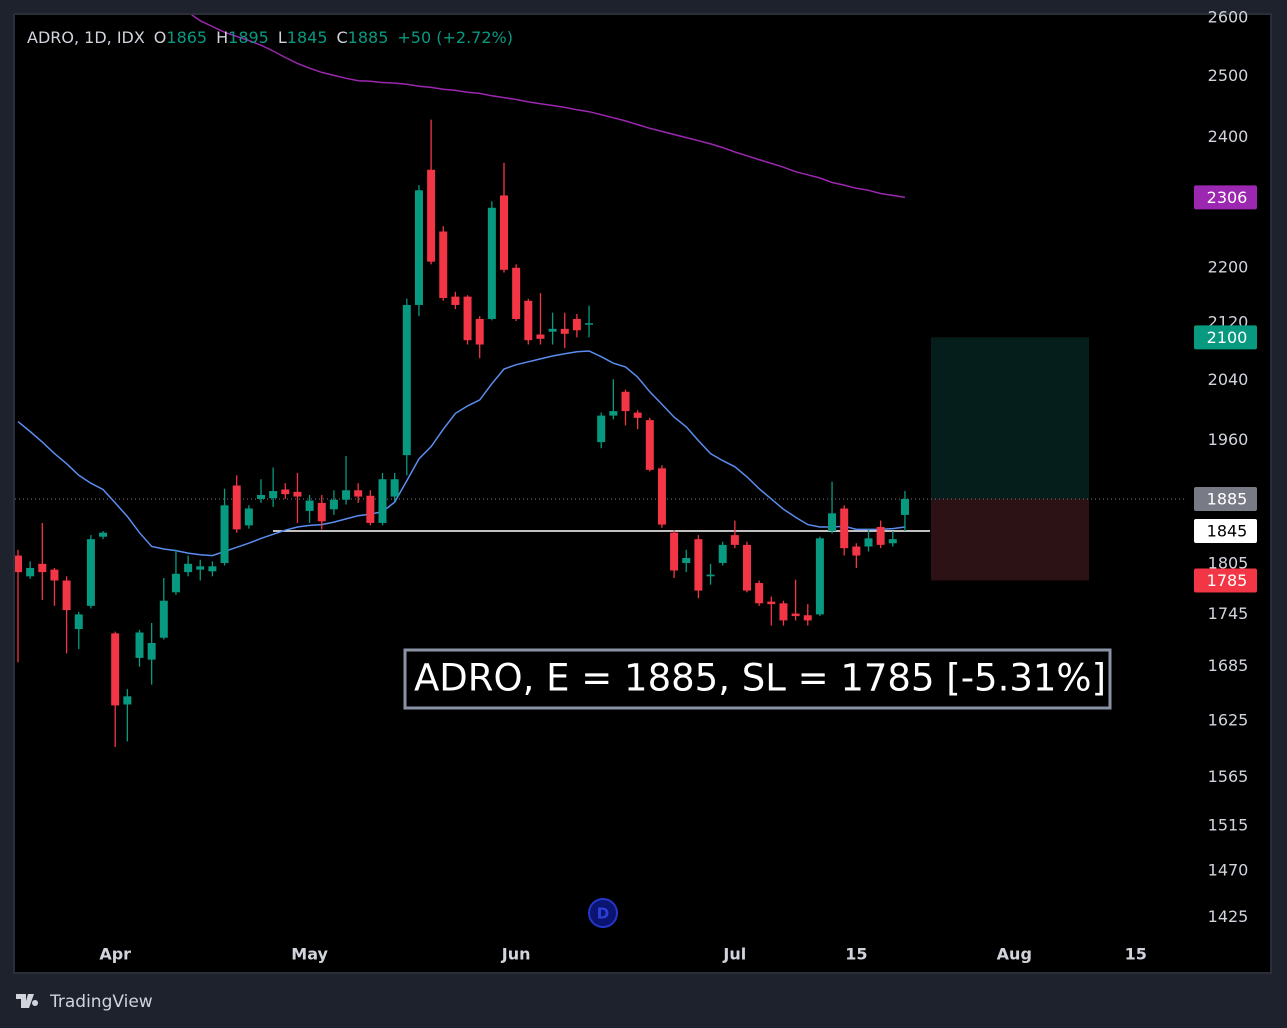 This screenshot has width=1287, height=1028. Describe the element at coordinates (1228, 136) in the screenshot. I see `y-tick-label: 2400` at that location.